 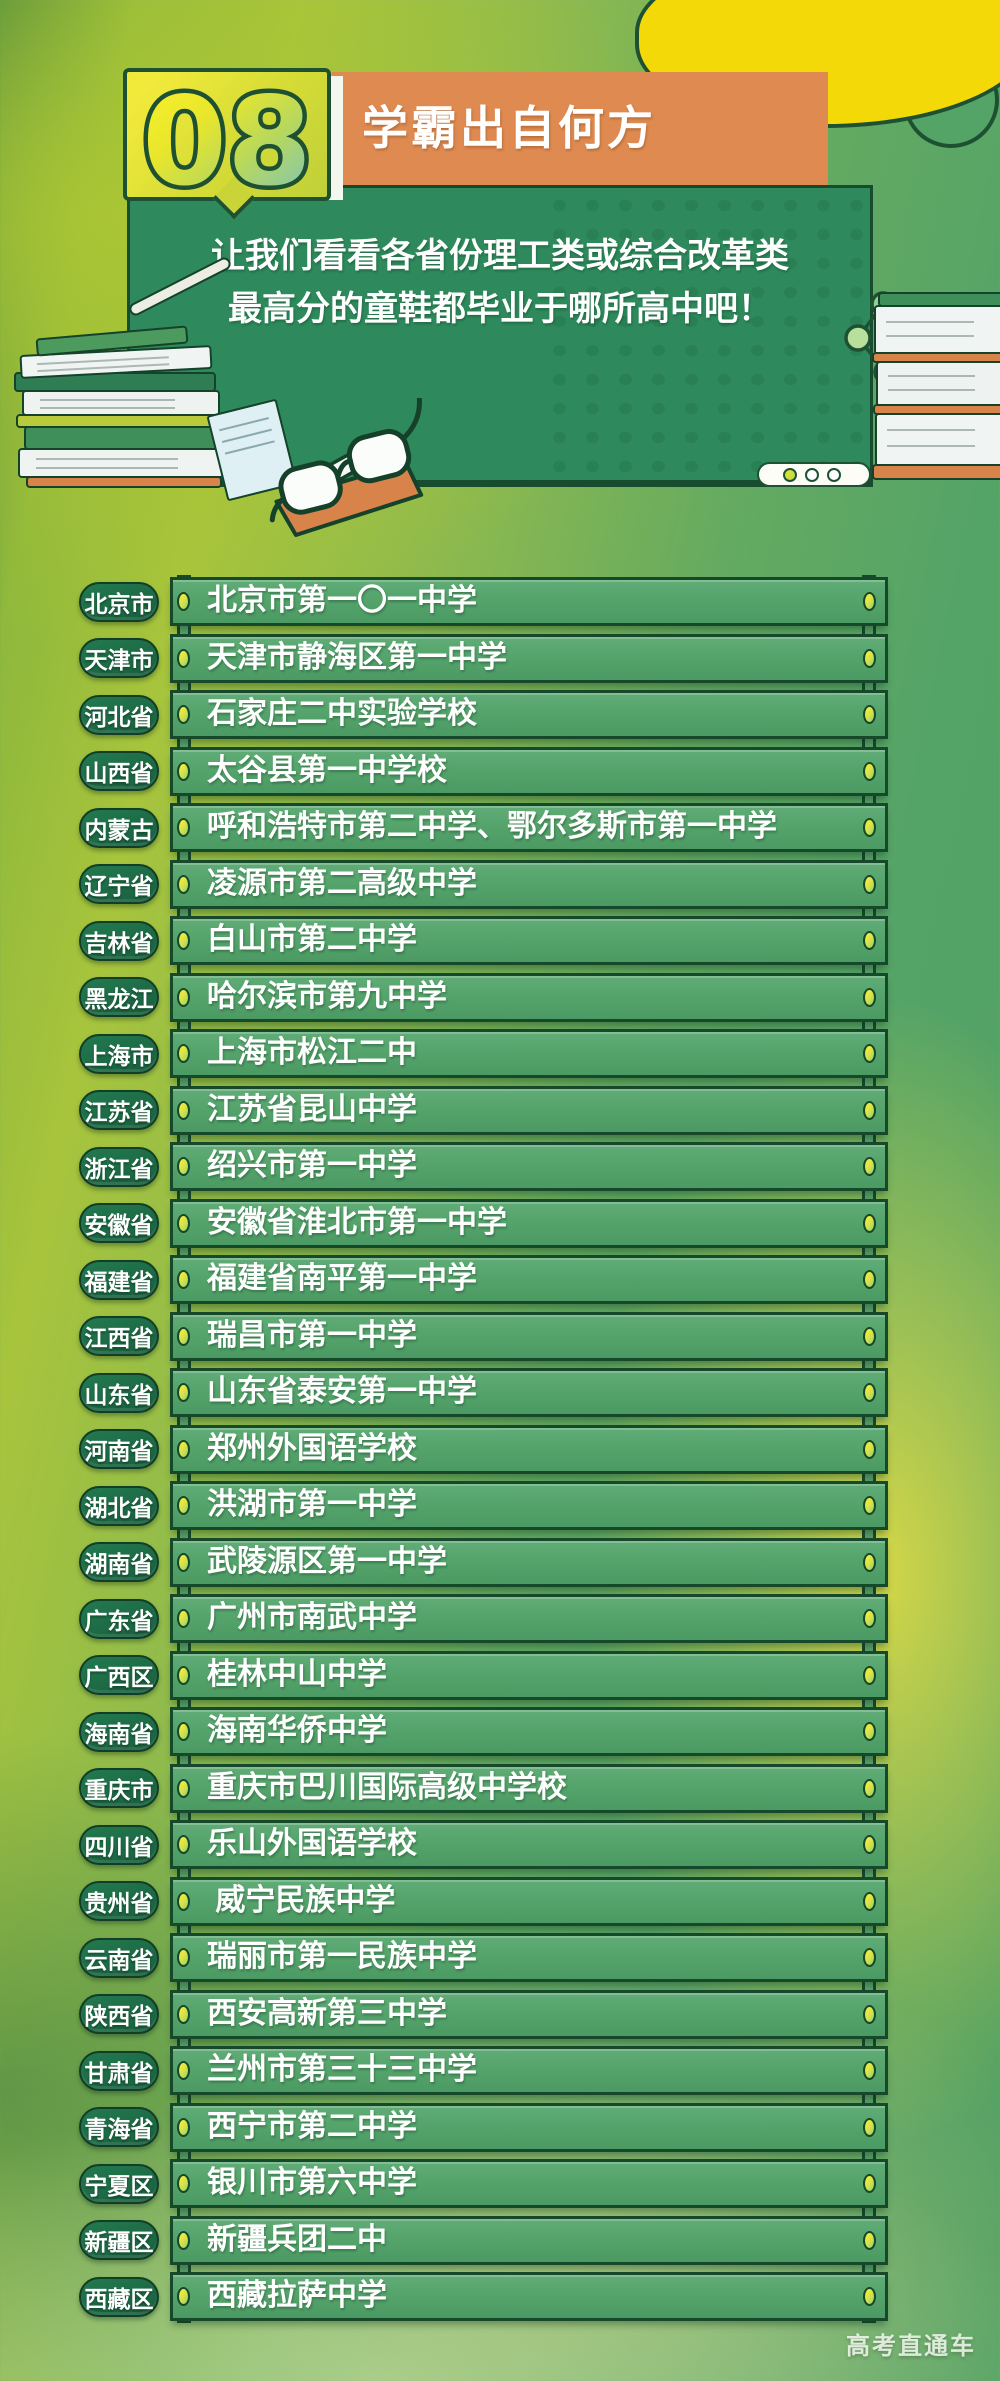 What do you see at coordinates (119, 1733) in the screenshot?
I see `province-label: 海南省` at bounding box center [119, 1733].